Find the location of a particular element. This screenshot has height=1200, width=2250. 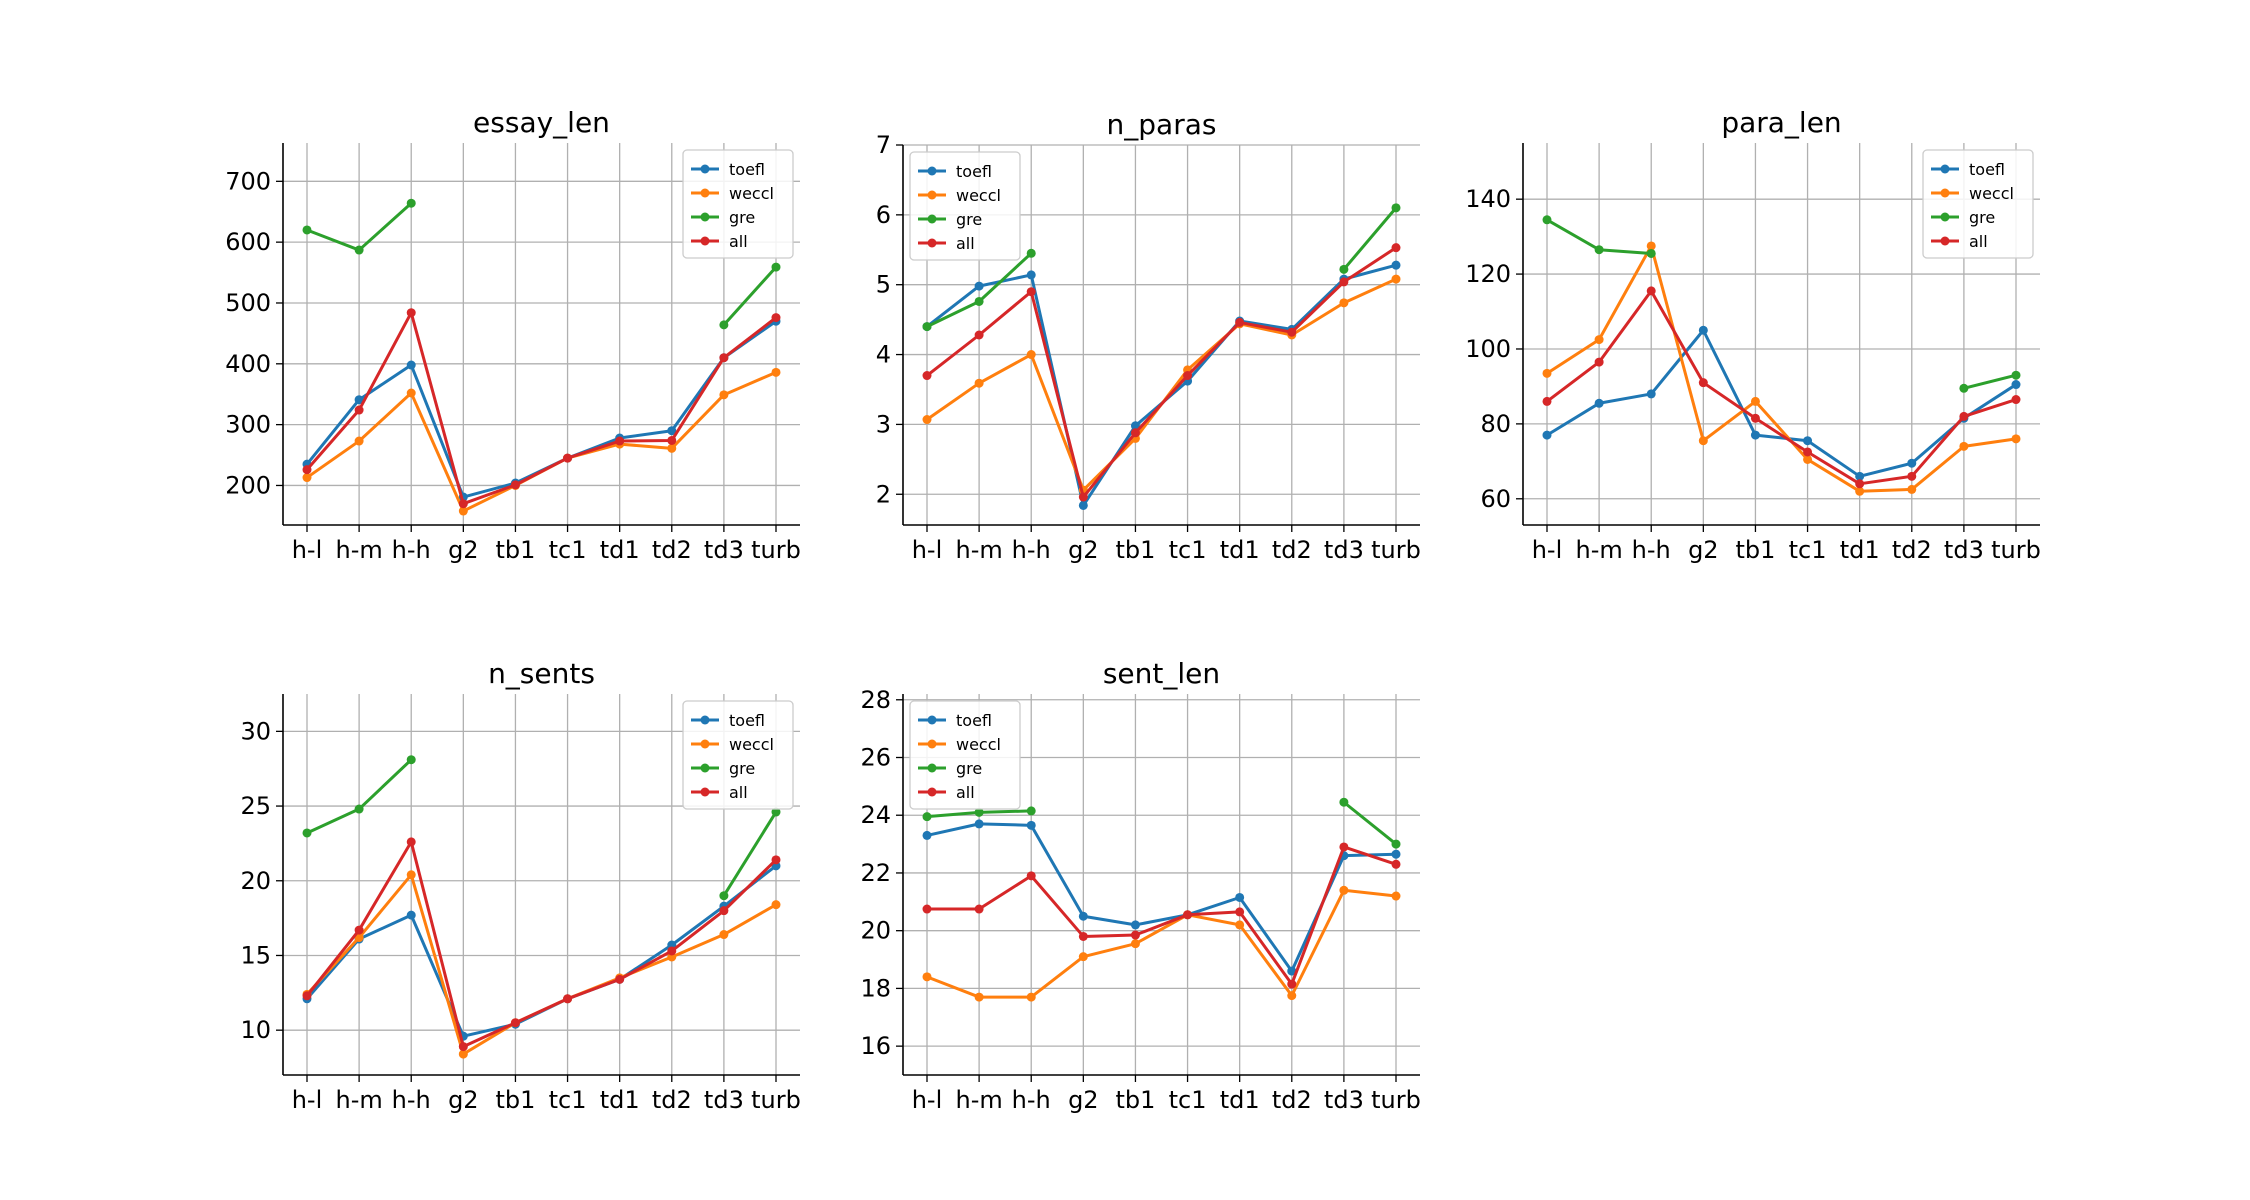

y-tick-label: 30 is located at coordinates (255, 731).